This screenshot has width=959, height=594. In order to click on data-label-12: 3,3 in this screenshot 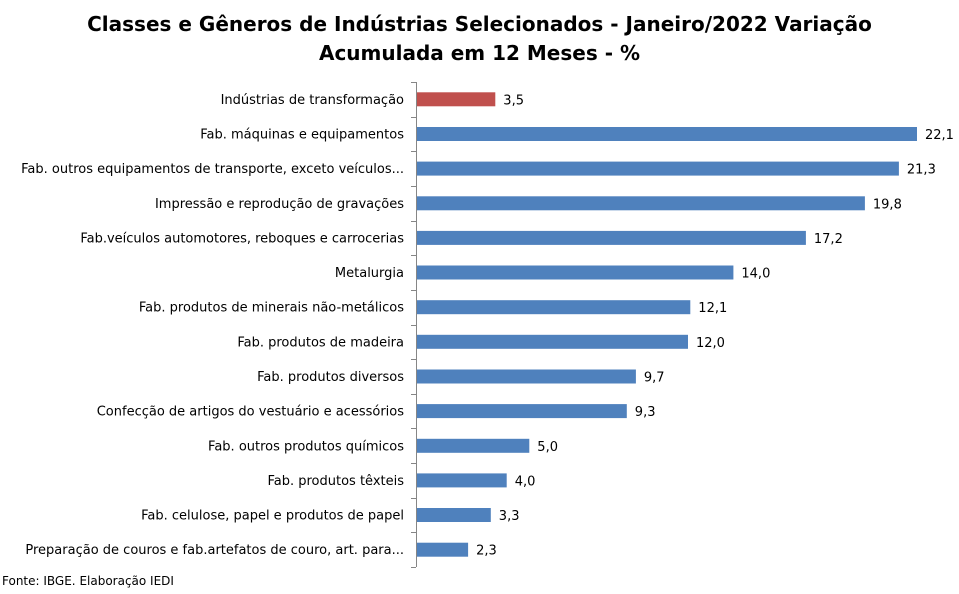, I will do `click(509, 516)`.